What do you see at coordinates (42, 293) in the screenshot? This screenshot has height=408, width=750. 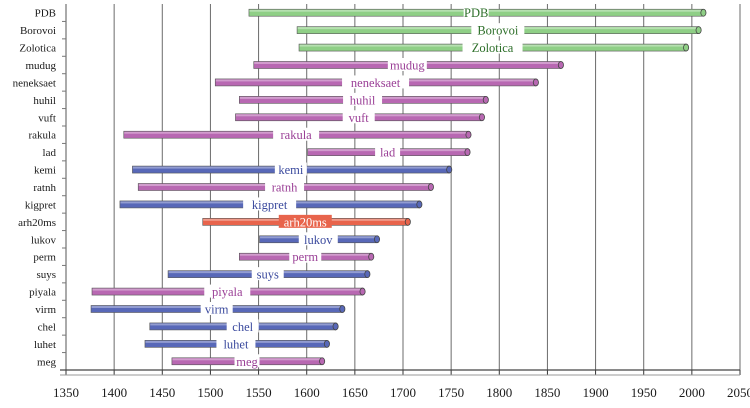 I see `y-tick-label: piyala` at bounding box center [42, 293].